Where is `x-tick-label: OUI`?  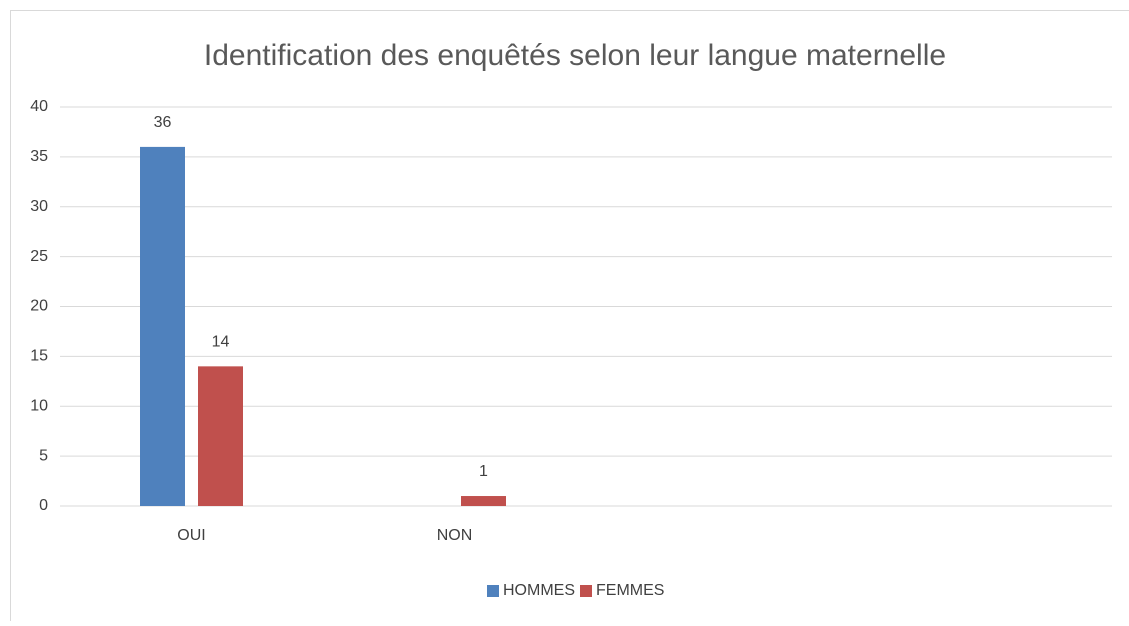
x-tick-label: OUI is located at coordinates (191, 535).